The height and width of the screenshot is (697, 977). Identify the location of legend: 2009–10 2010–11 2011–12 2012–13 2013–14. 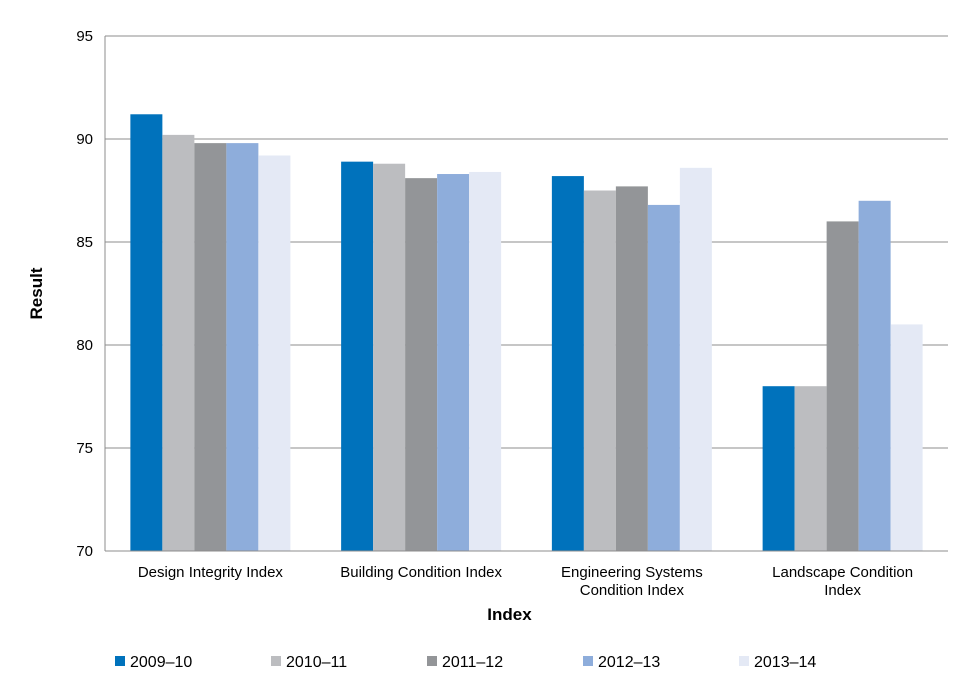
(465, 662).